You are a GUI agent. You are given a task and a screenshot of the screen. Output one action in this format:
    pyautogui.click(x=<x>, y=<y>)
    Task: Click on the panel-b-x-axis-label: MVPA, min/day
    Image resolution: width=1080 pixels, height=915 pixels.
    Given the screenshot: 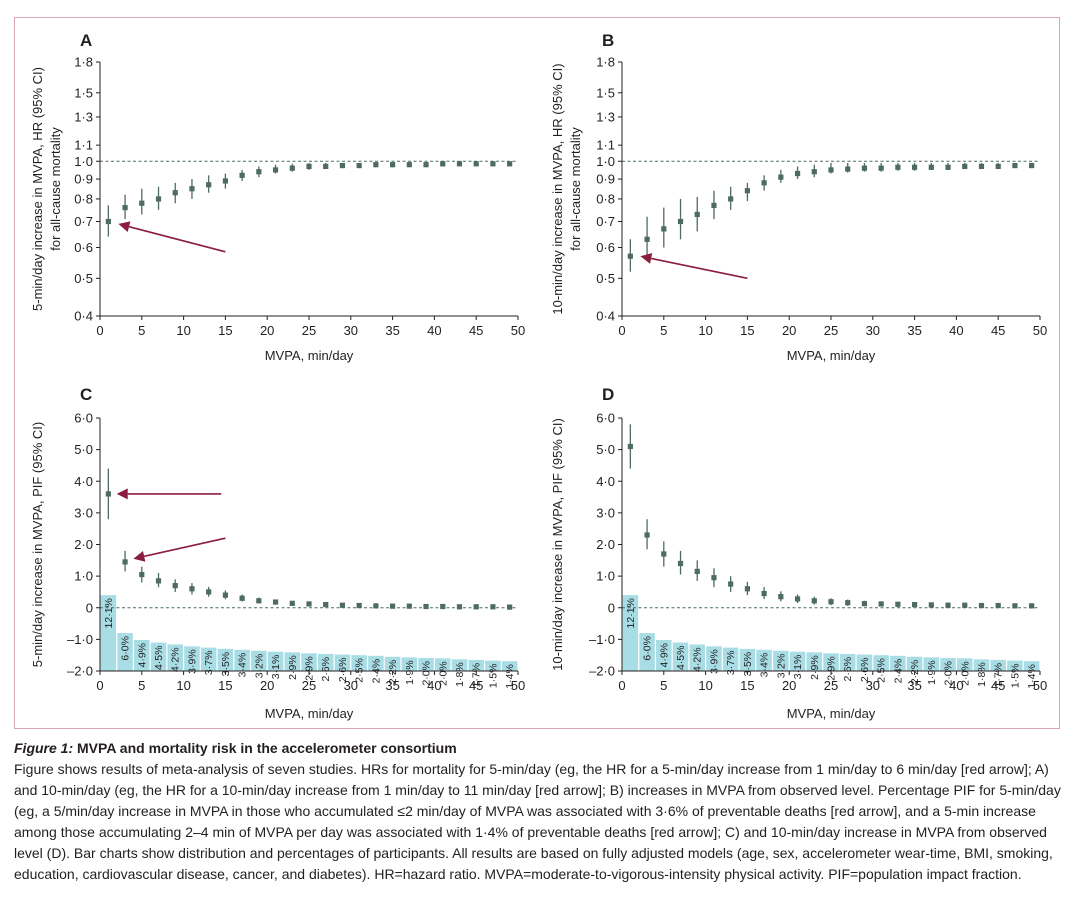 What is the action you would take?
    pyautogui.click(x=831, y=355)
    